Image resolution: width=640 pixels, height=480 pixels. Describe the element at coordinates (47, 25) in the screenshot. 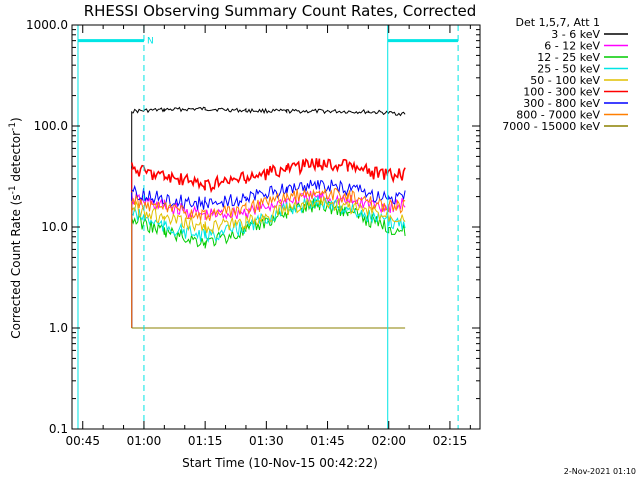

I see `y-tick-label: 1000.0` at that location.